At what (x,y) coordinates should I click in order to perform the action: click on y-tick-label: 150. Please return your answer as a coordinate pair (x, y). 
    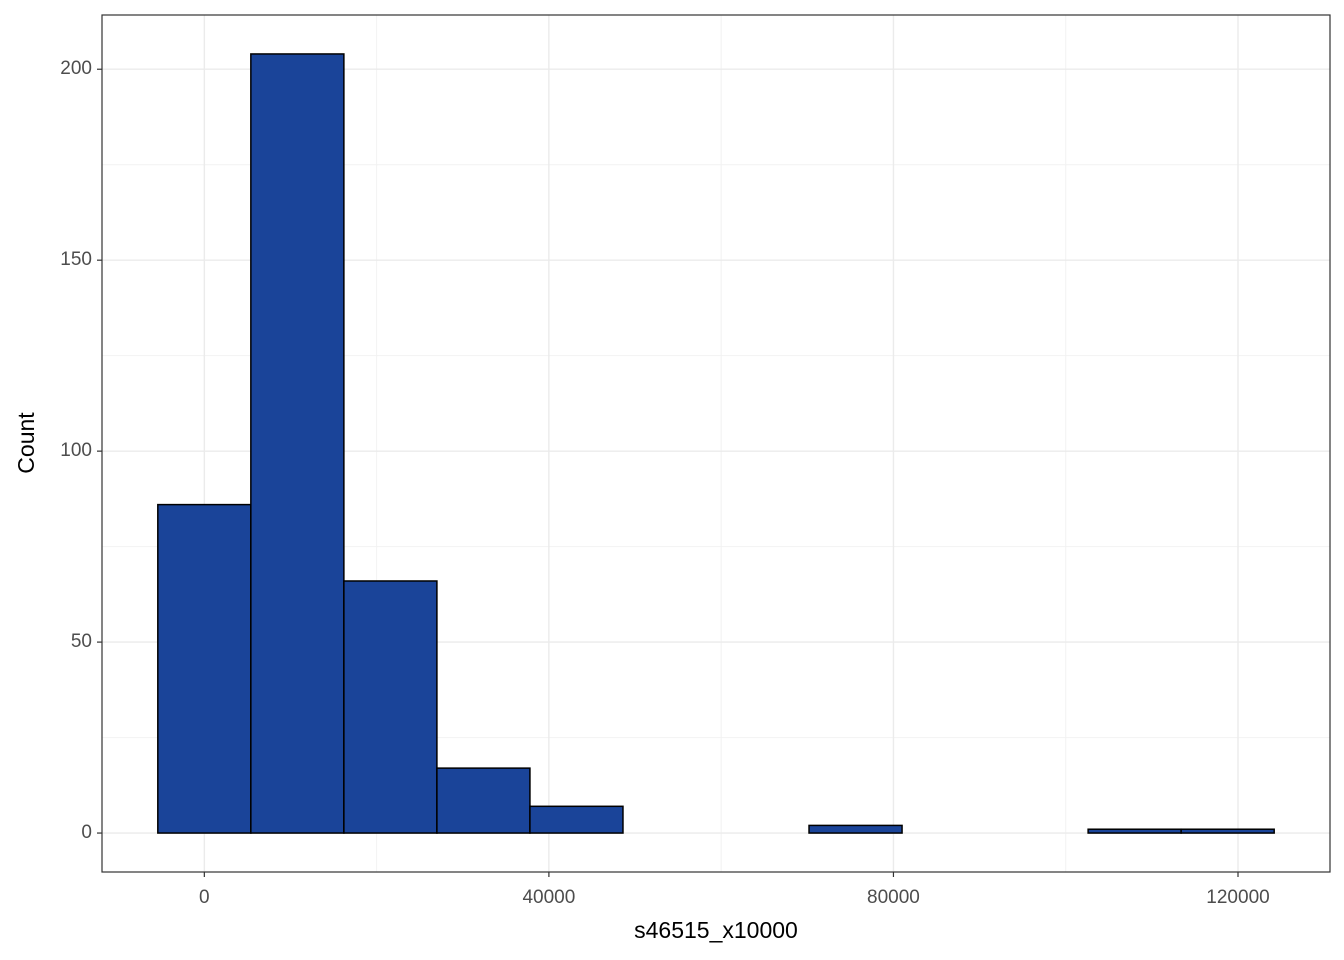
    Looking at the image, I should click on (76, 259).